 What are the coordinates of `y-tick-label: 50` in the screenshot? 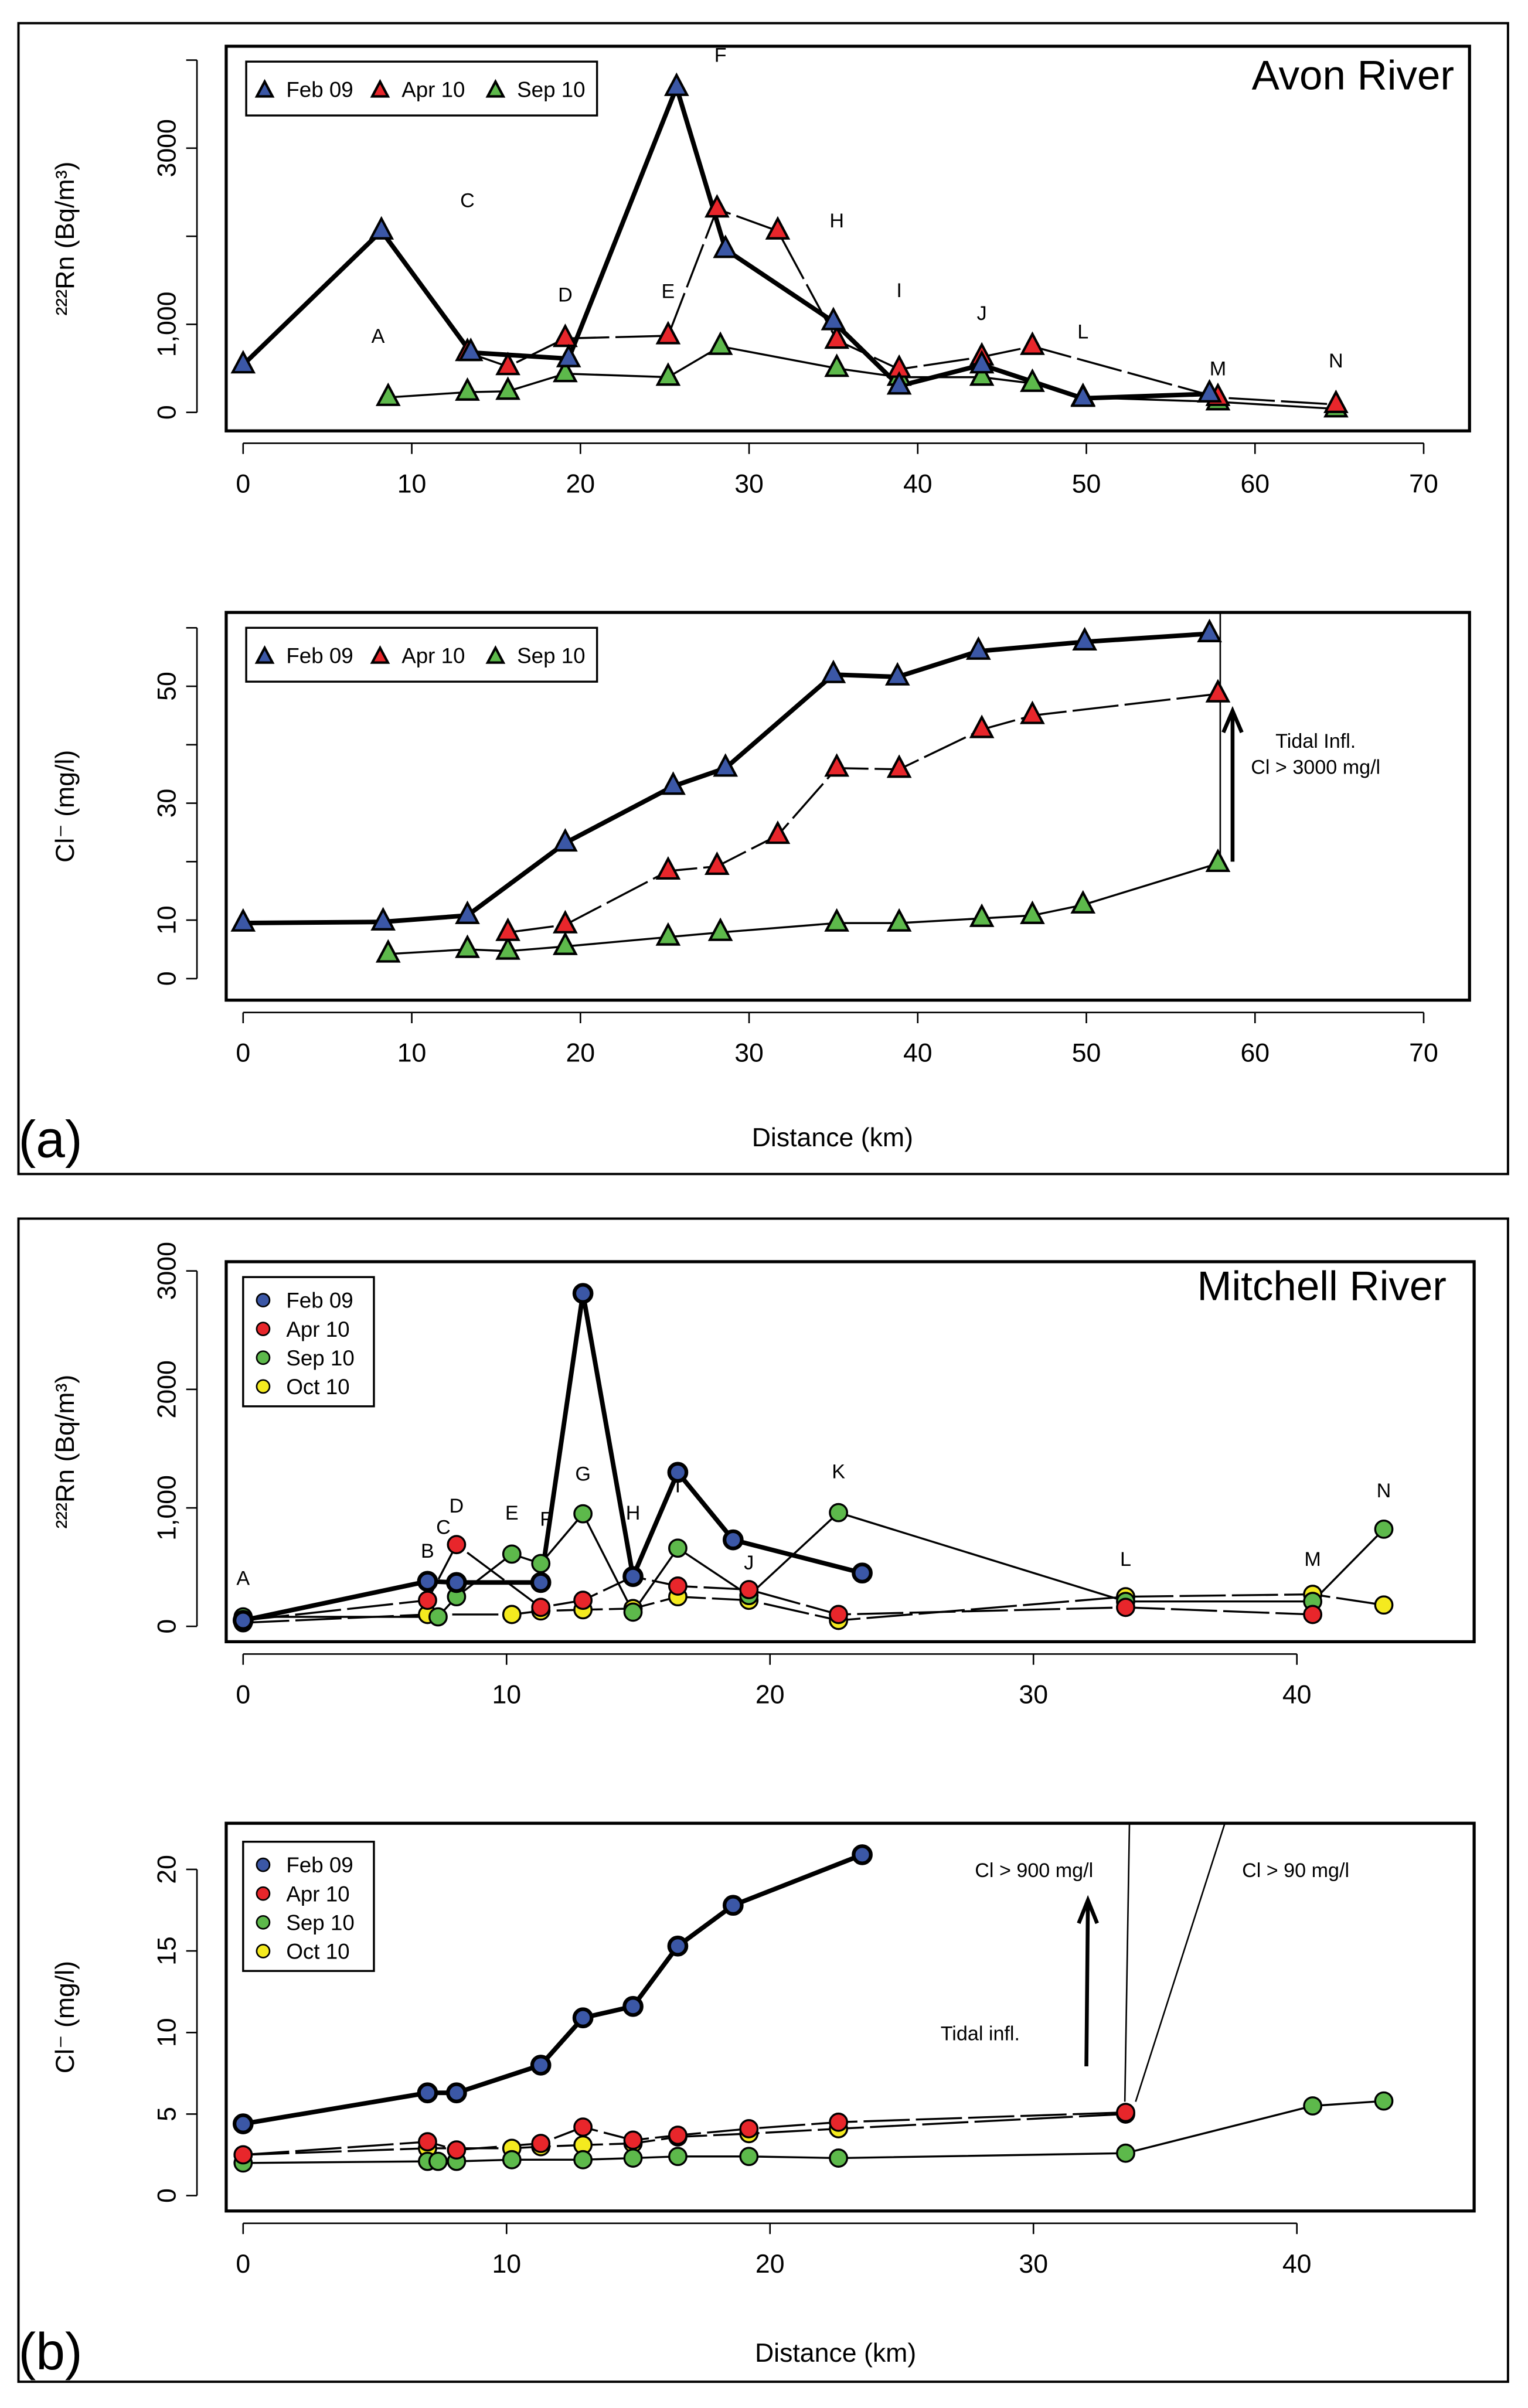 It's located at (166, 686).